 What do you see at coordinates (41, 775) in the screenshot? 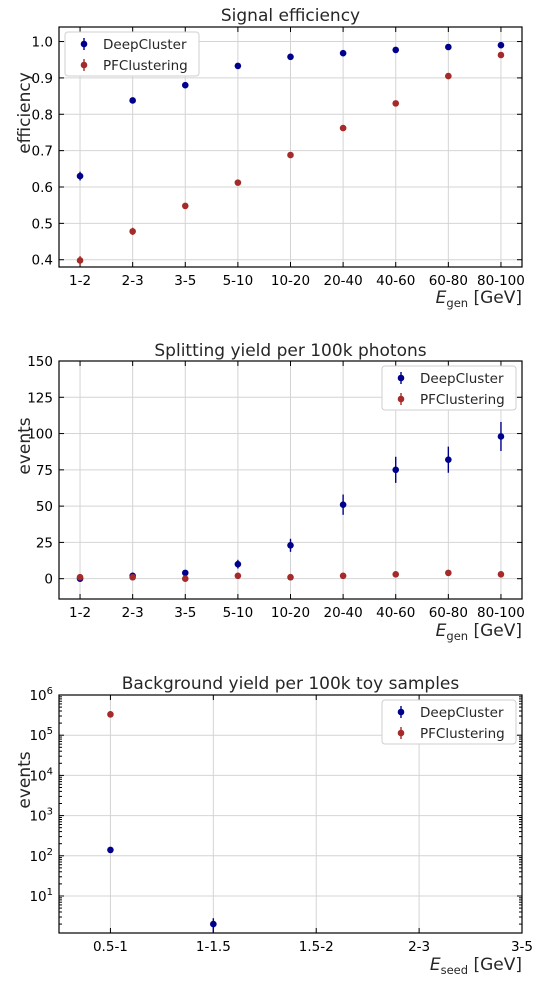
I see `y-tick-label: 104` at bounding box center [41, 775].